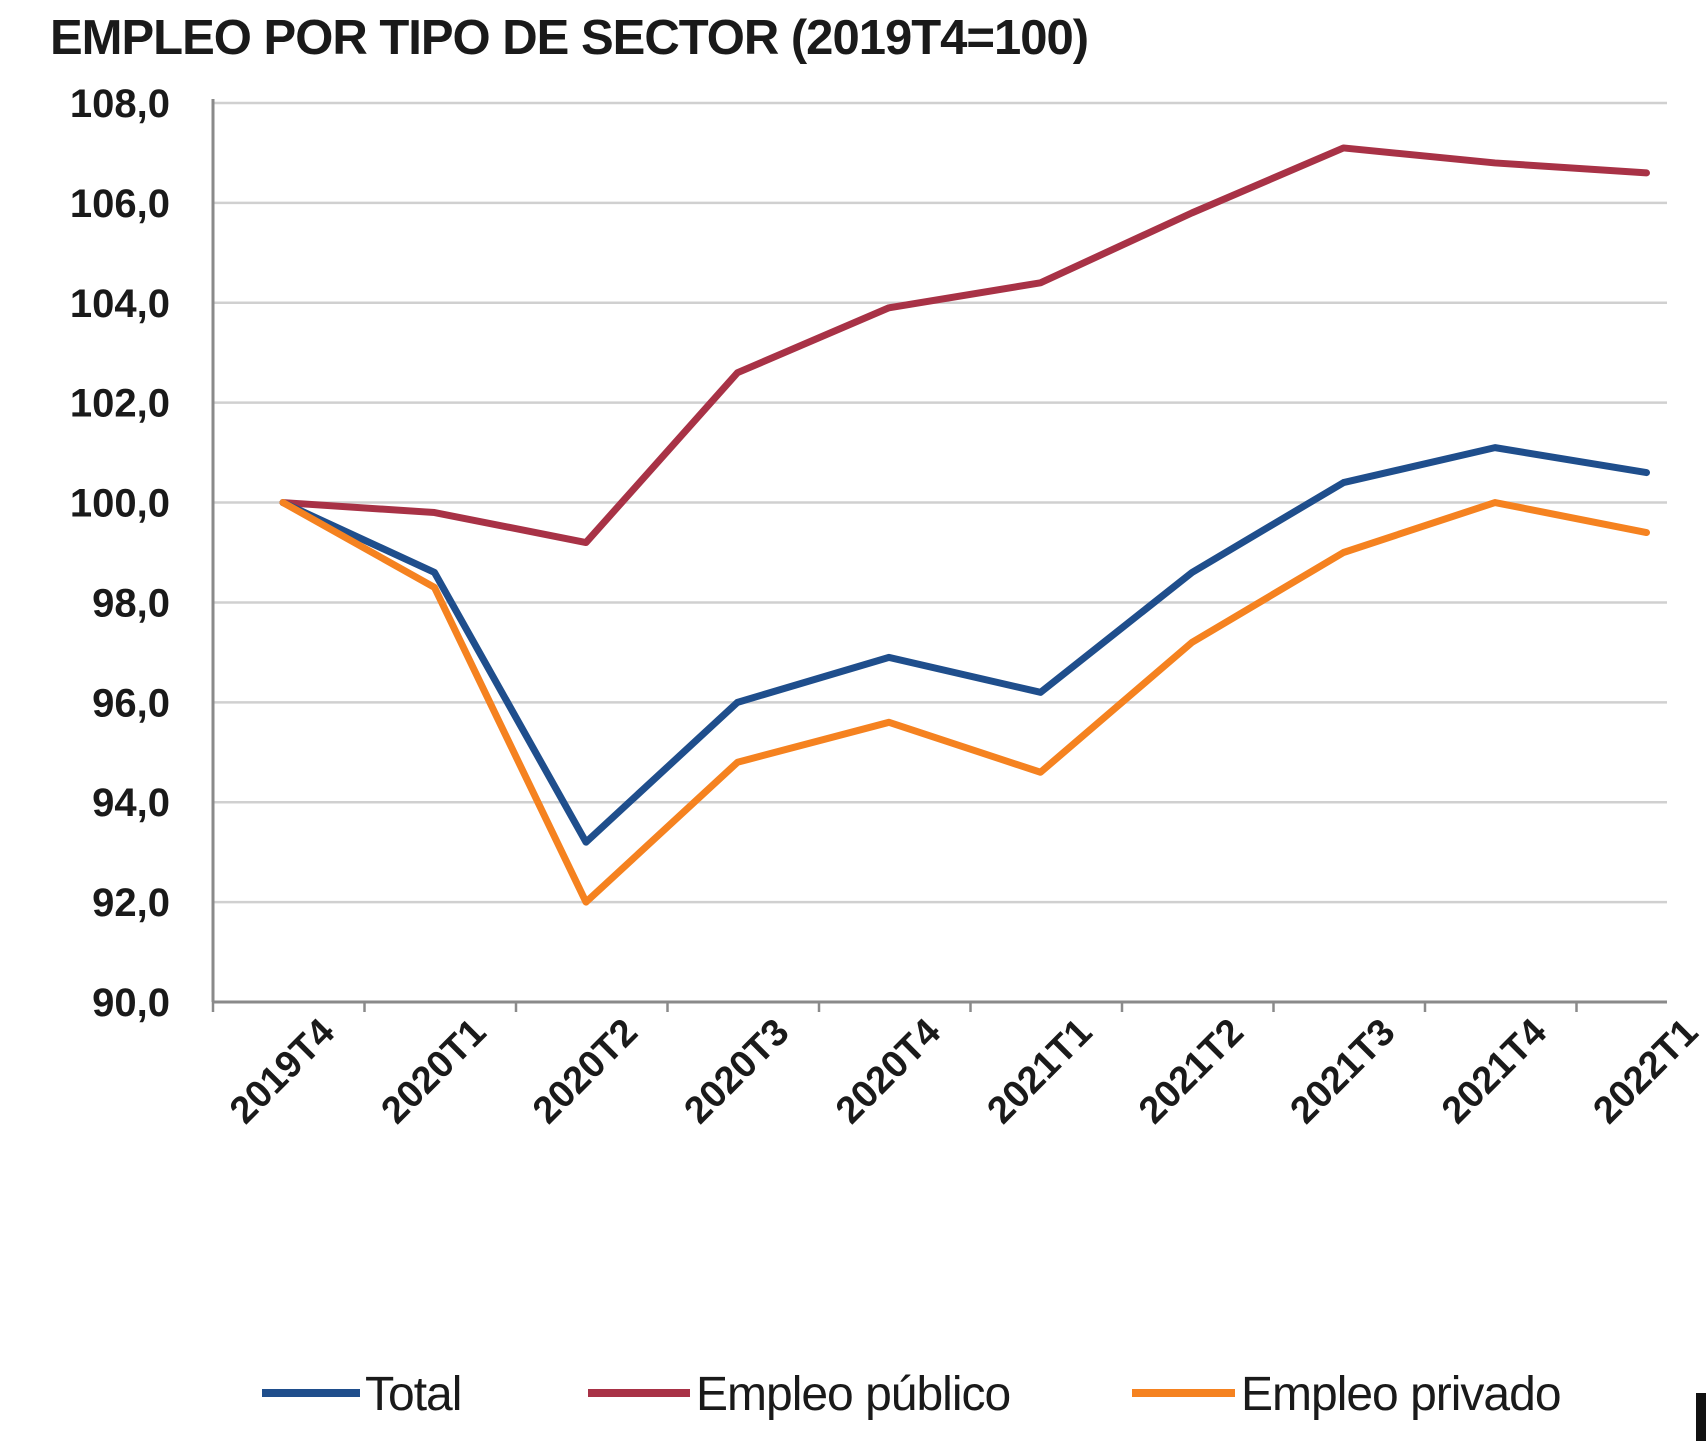 The height and width of the screenshot is (1441, 1706). I want to click on x-tick-label: 2020T3, so click(737, 1071).